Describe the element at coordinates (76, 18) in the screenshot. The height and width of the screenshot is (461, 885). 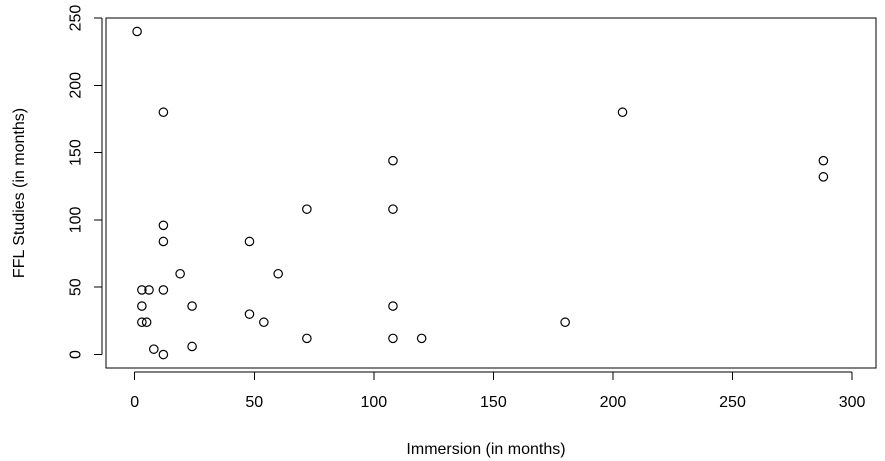
I see `y-tick-label: 250` at that location.